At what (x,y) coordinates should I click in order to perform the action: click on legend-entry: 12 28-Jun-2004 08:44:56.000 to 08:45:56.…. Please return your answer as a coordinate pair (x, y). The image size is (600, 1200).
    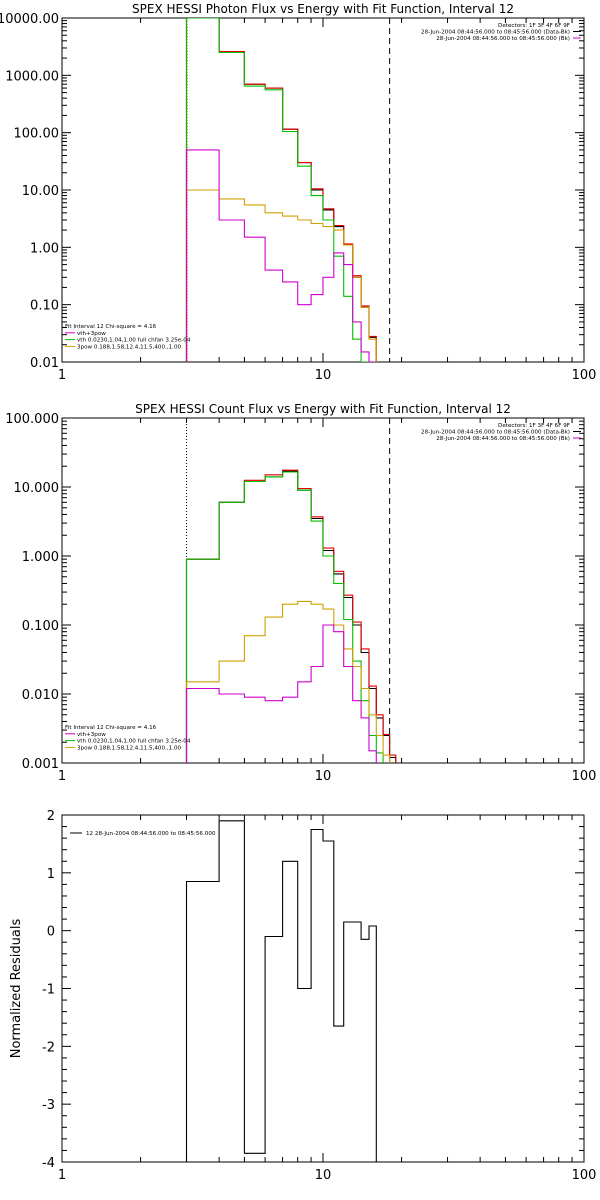
    Looking at the image, I should click on (151, 834).